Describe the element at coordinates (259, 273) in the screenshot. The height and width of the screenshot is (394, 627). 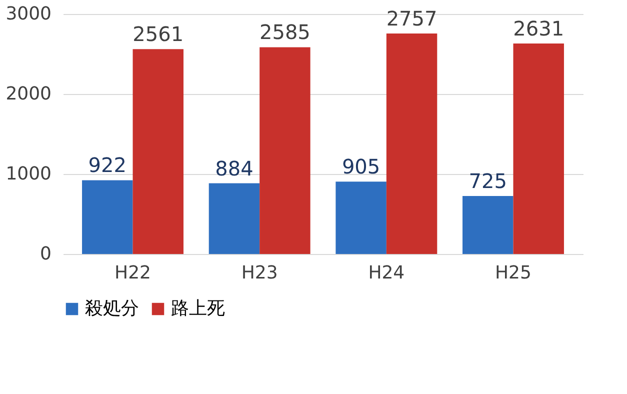
I see `x-tick-label: H23` at that location.